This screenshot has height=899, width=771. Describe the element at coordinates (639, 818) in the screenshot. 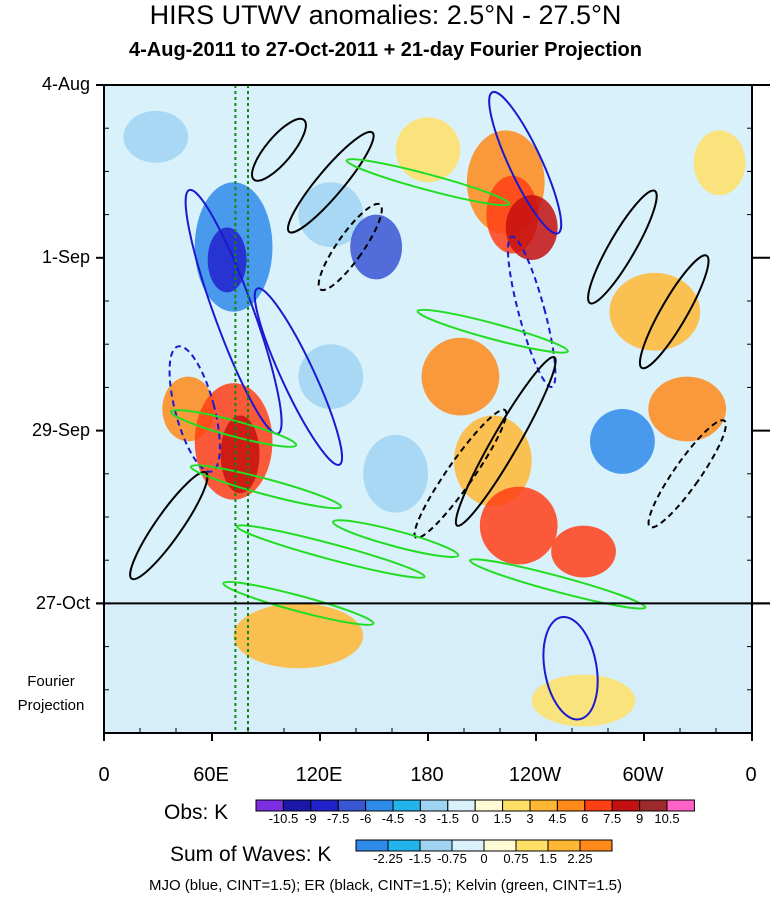

I see `colorbar-label: 9` at that location.